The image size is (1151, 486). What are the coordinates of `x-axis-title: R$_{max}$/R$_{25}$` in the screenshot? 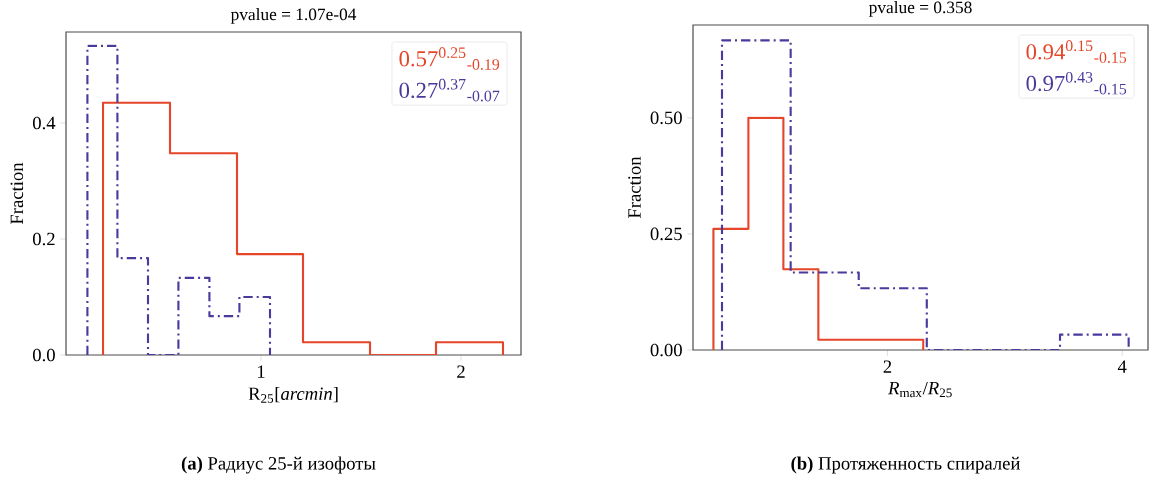 It's located at (919, 389).